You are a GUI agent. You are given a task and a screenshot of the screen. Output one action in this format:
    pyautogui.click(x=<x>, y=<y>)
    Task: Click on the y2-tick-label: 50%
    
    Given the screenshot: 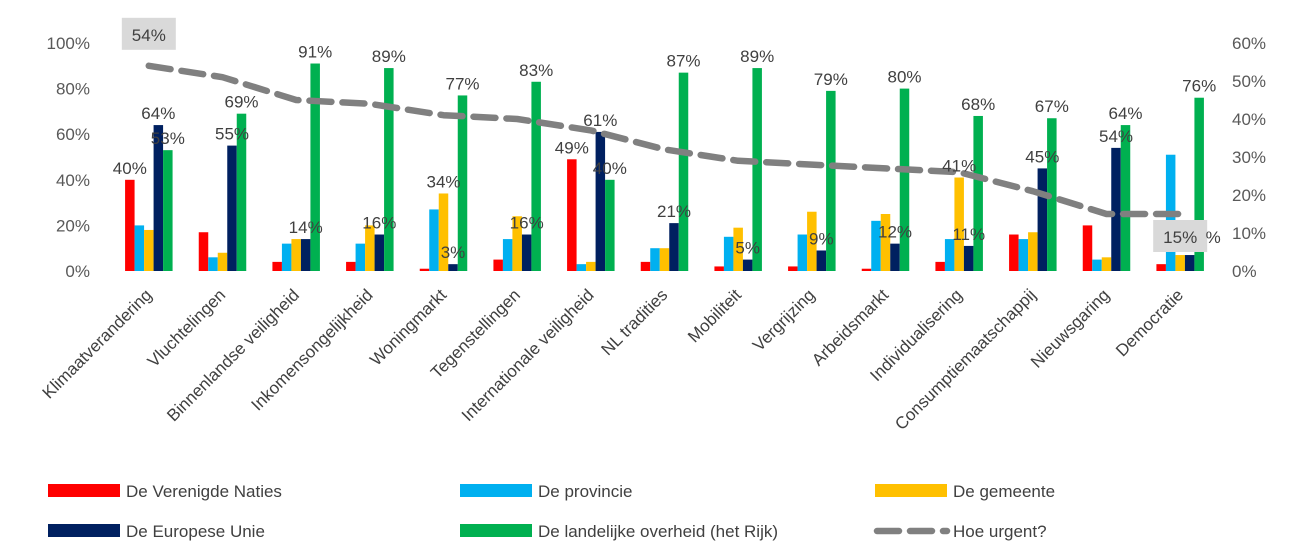 What is the action you would take?
    pyautogui.click(x=1249, y=81)
    